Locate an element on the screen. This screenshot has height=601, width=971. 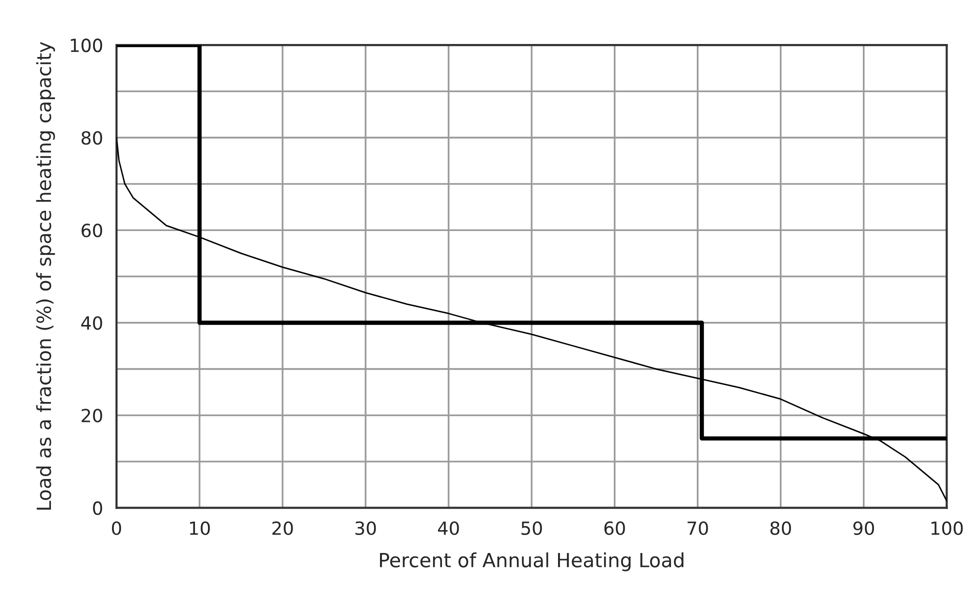
y-tick-label: 40 is located at coordinates (91, 323).